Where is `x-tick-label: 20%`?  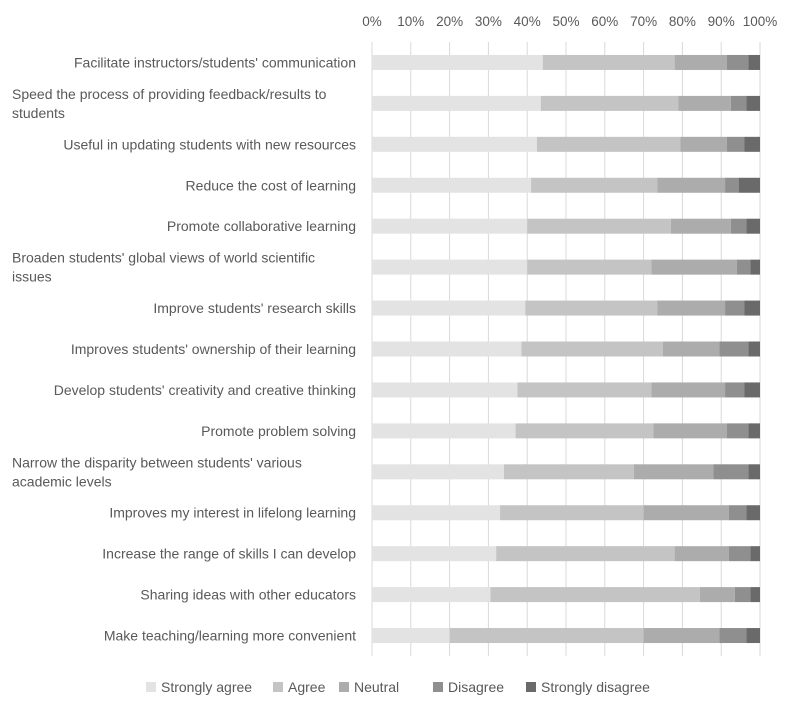
x-tick-label: 20% is located at coordinates (449, 21).